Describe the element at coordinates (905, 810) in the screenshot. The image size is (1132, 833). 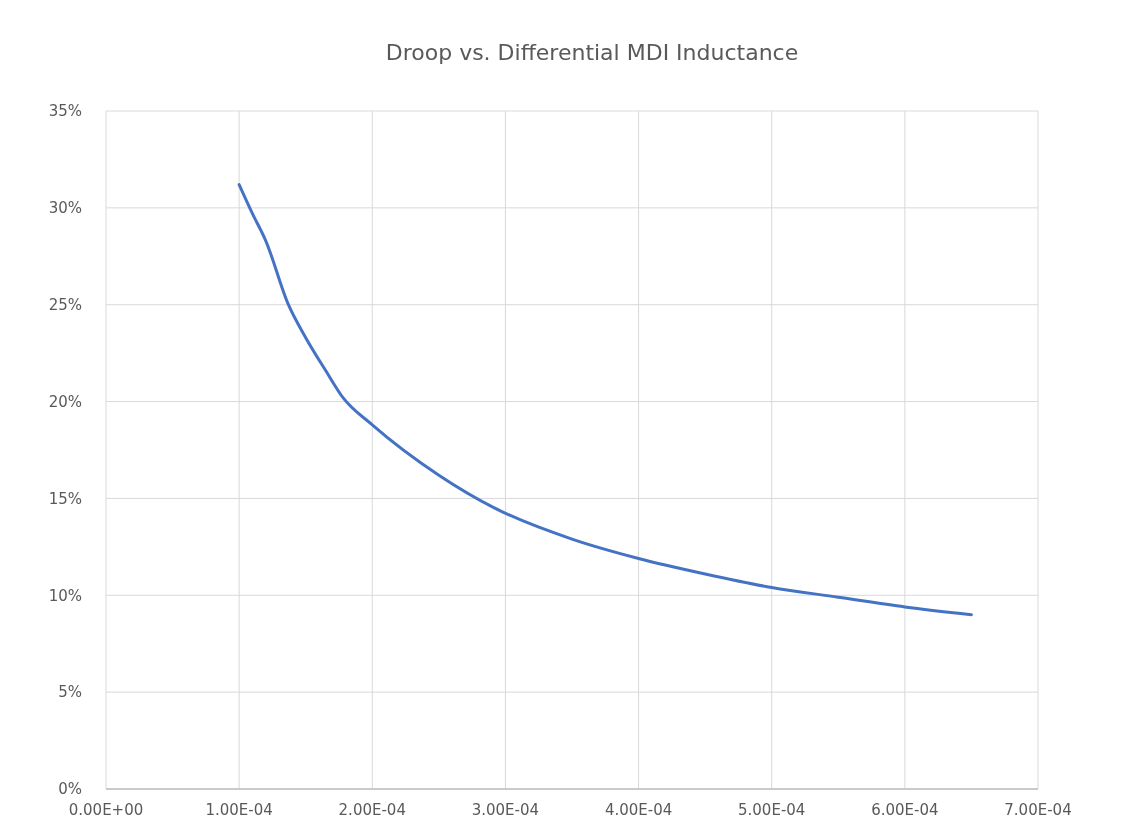
I see `x-tick-label: 6.00E-04` at that location.